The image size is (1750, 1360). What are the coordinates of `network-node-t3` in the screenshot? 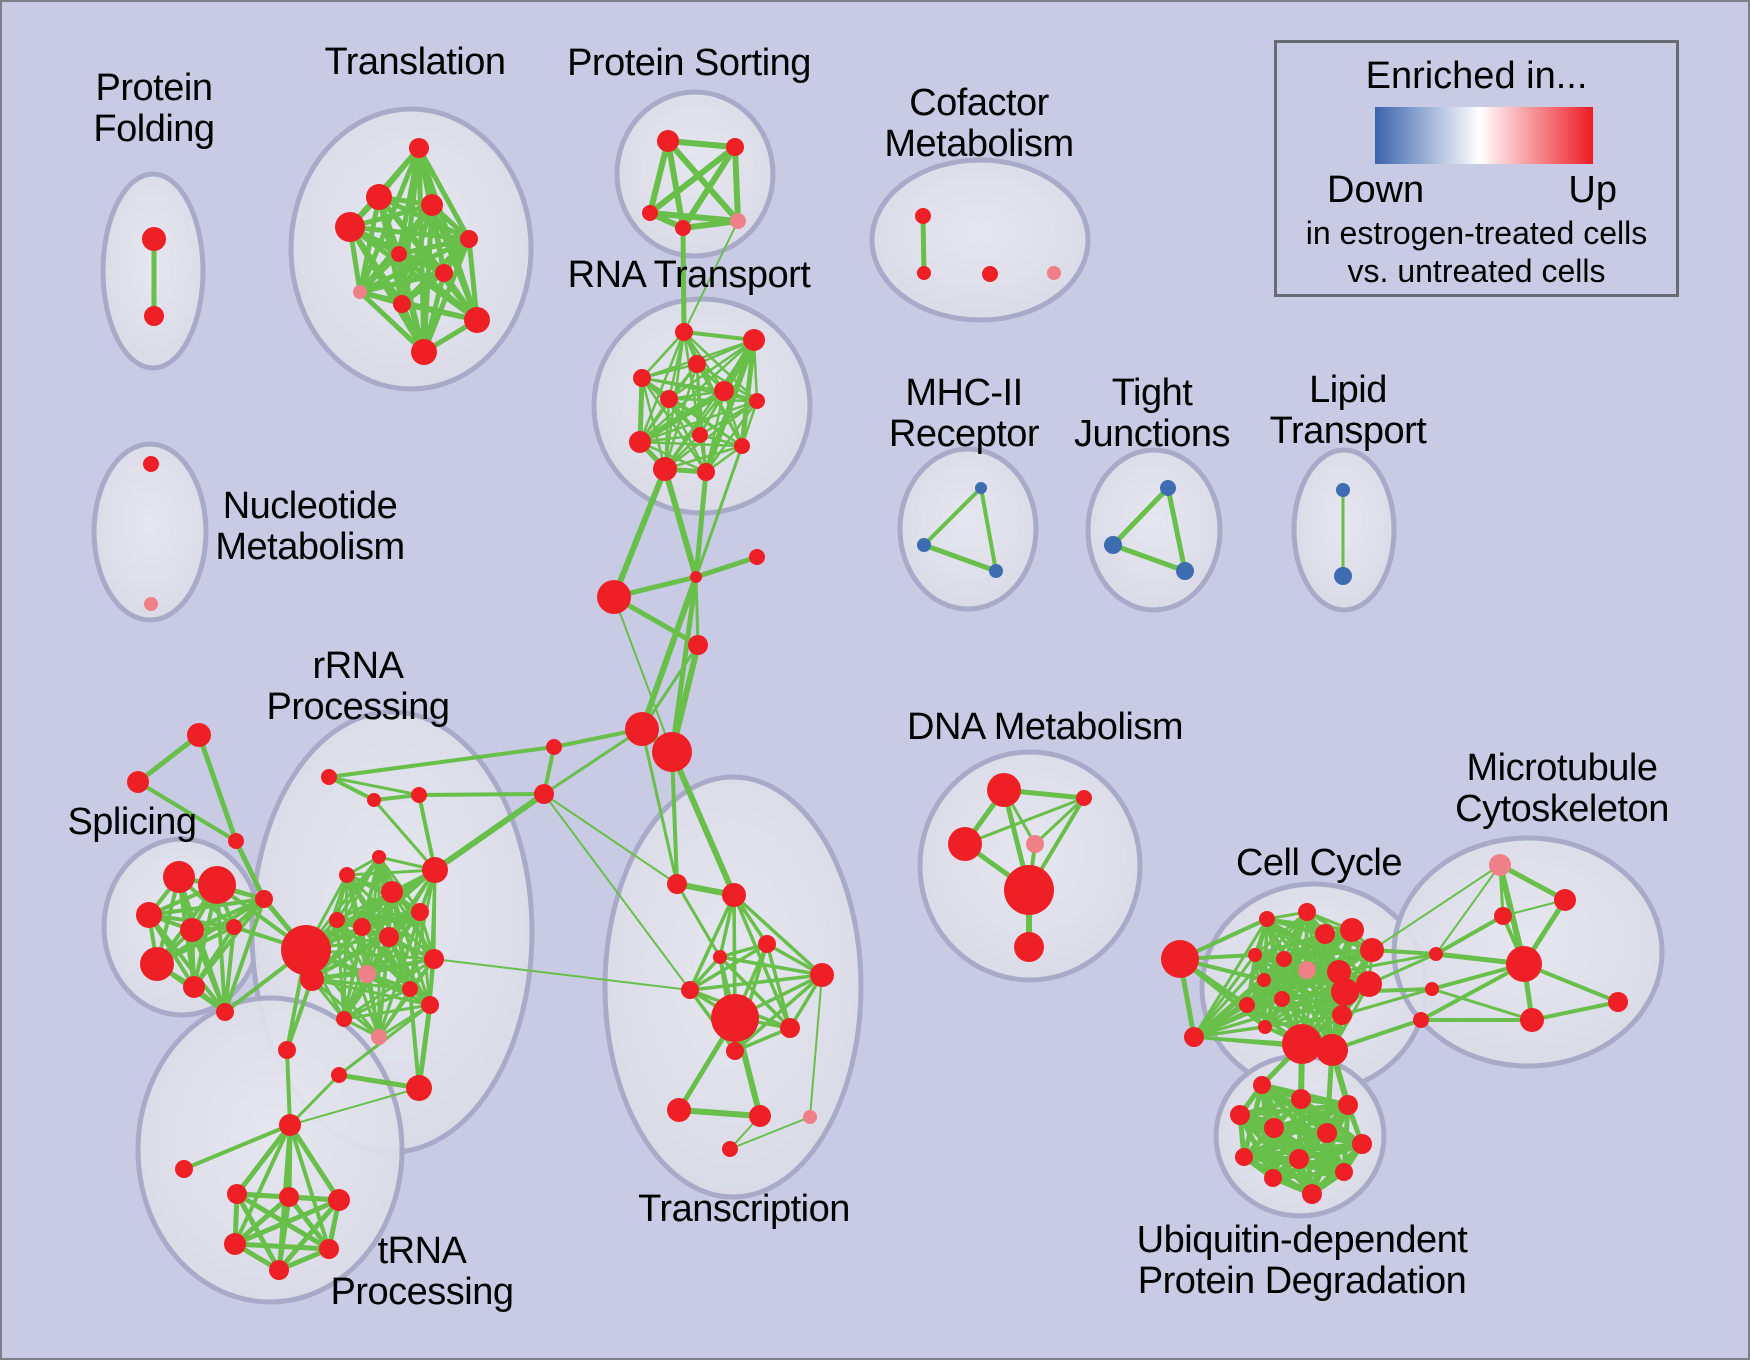 It's located at (432, 205).